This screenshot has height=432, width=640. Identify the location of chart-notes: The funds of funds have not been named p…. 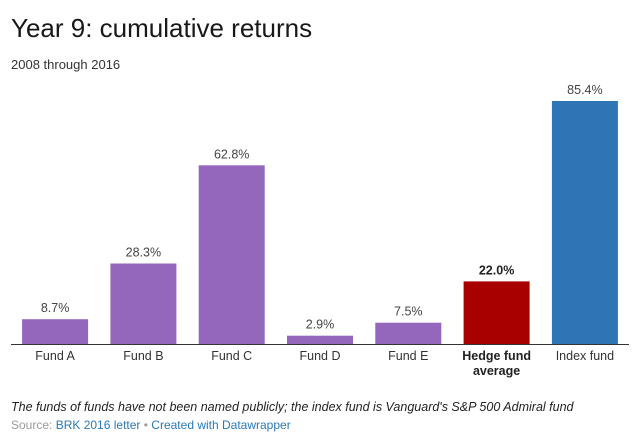
(292, 407).